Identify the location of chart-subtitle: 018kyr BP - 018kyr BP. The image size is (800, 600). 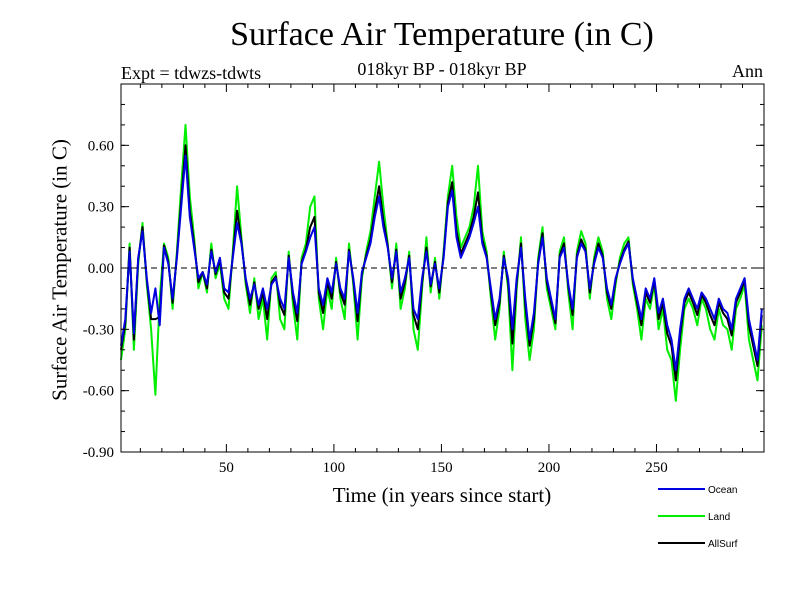
(442, 69).